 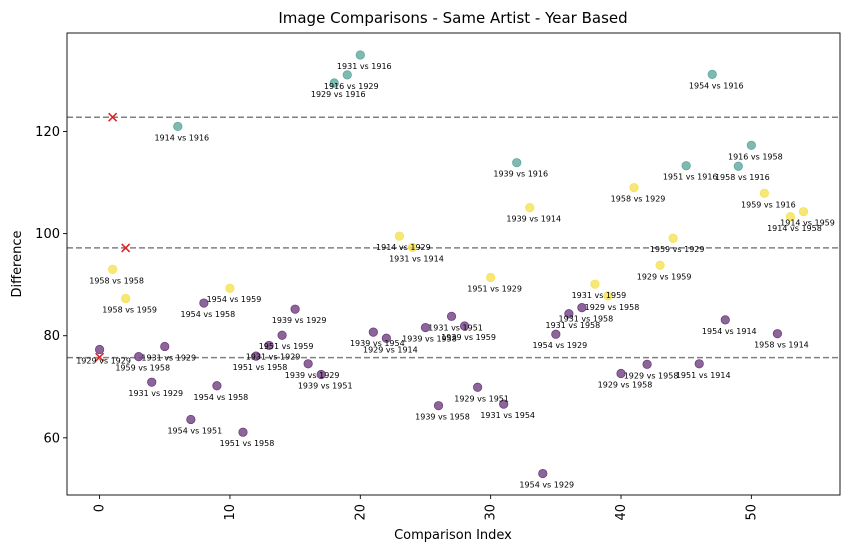 I want to click on point-label: 1954 vs 1951, so click(x=194, y=430).